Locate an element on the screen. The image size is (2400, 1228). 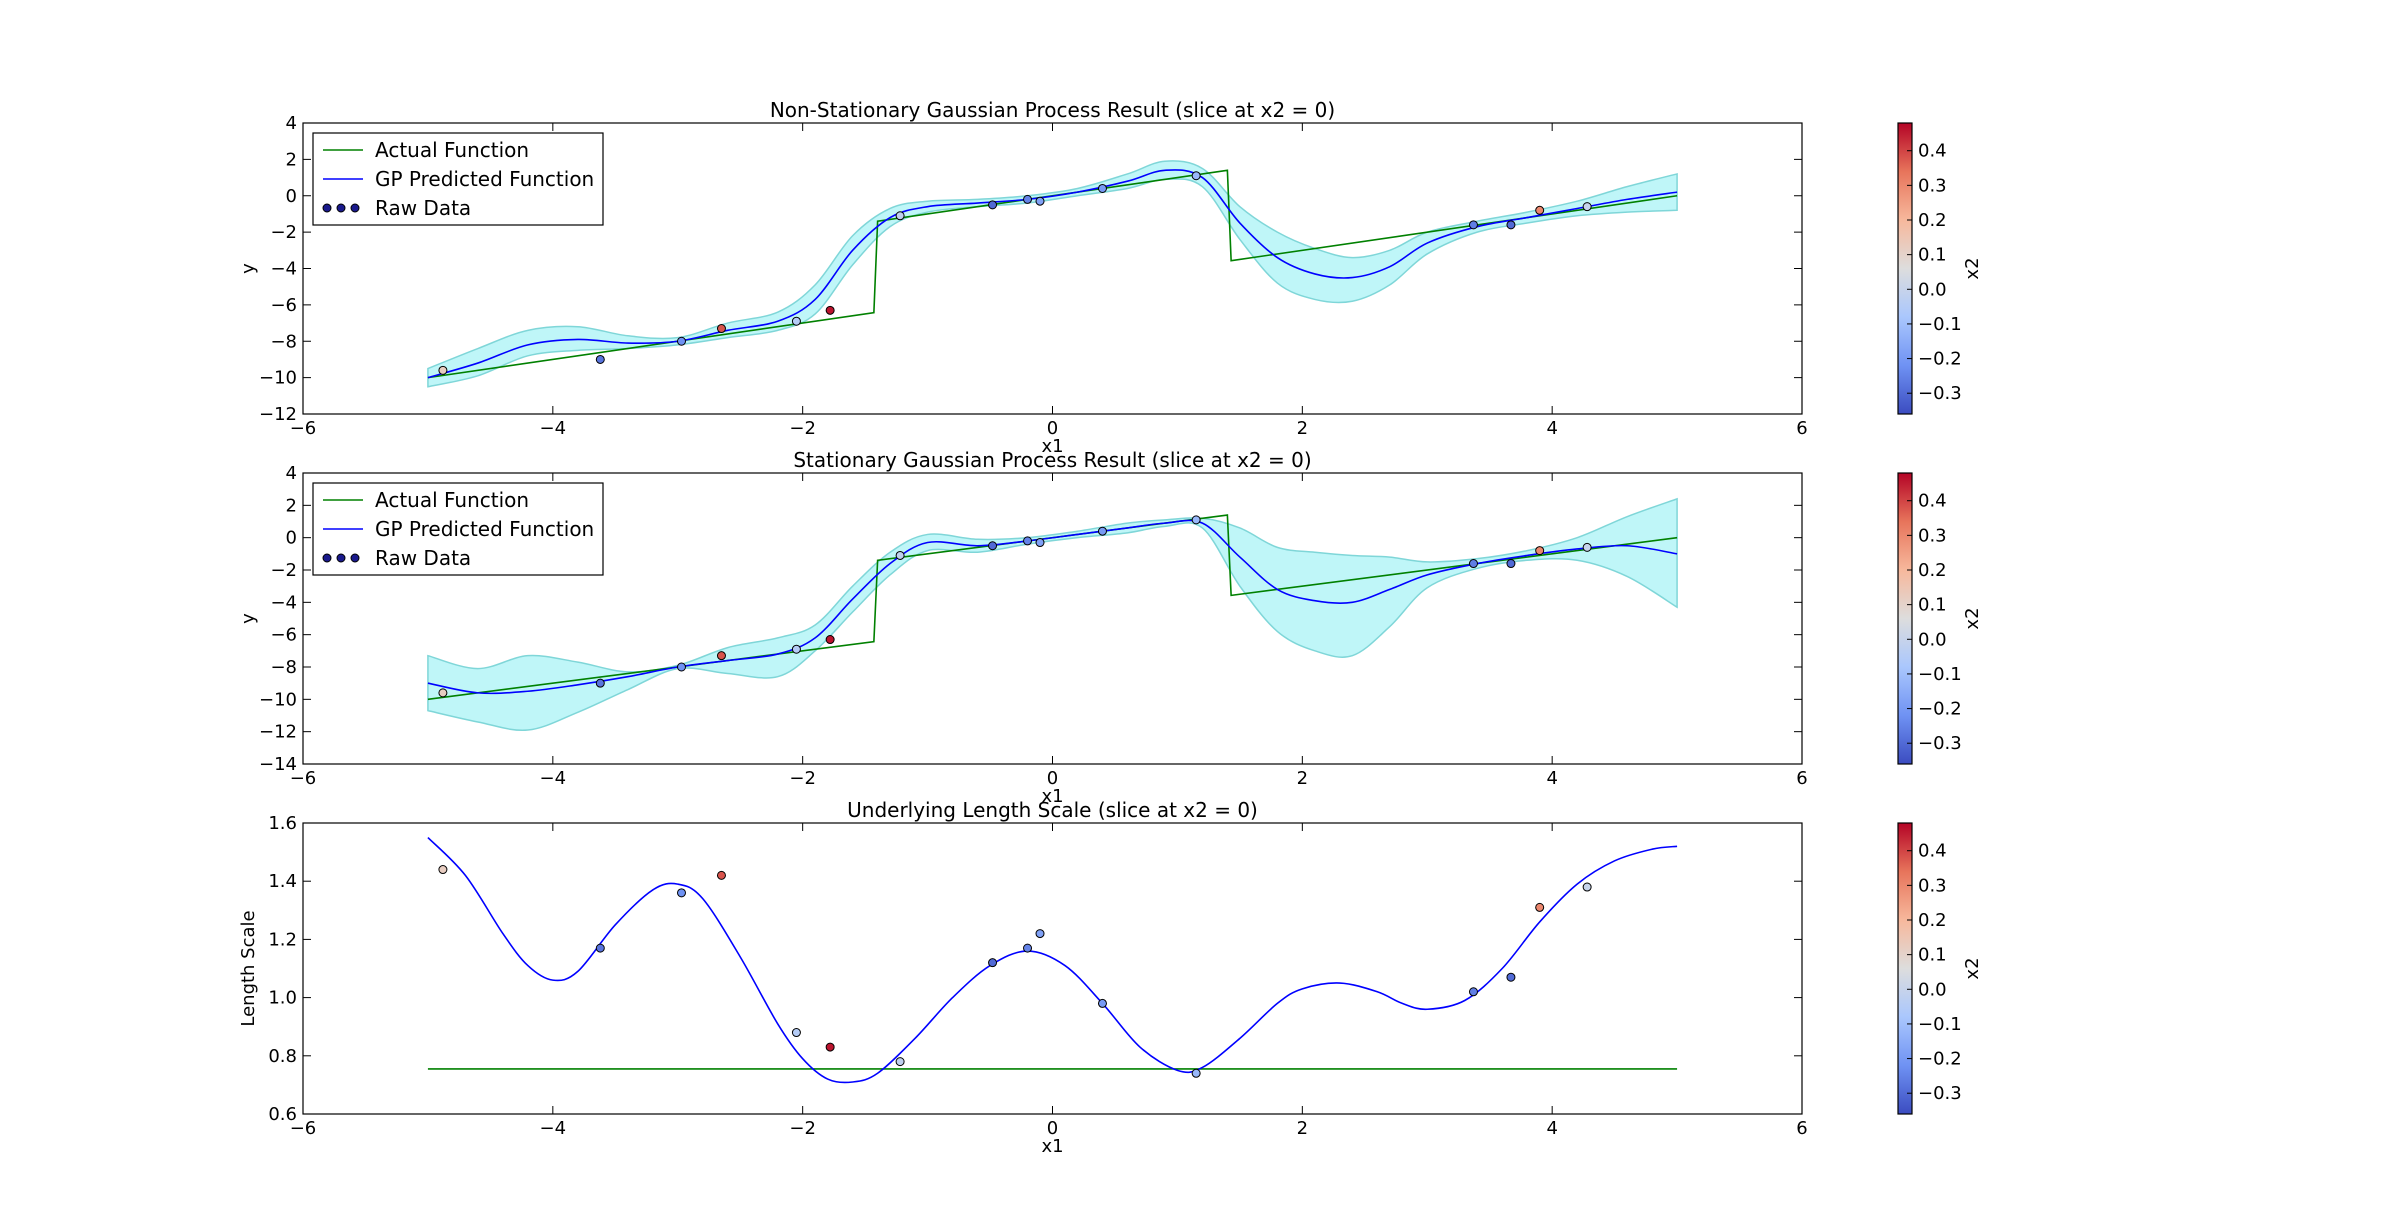
x-tick-label: 0 is located at coordinates (1052, 428).